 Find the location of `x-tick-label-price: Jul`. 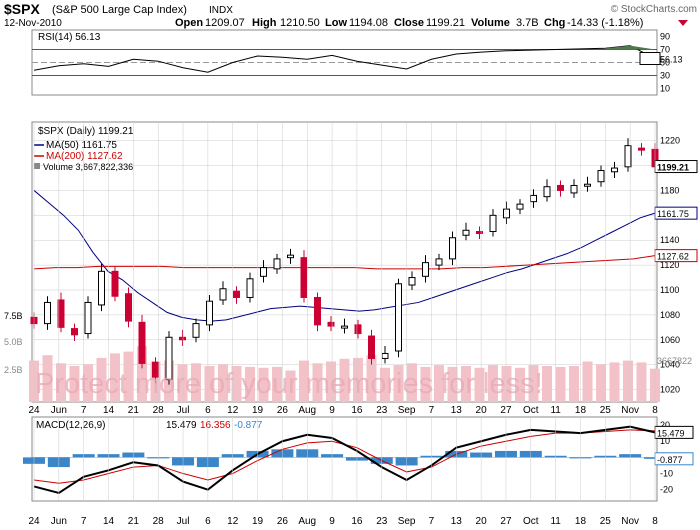

x-tick-label-price: Jul is located at coordinates (183, 410).